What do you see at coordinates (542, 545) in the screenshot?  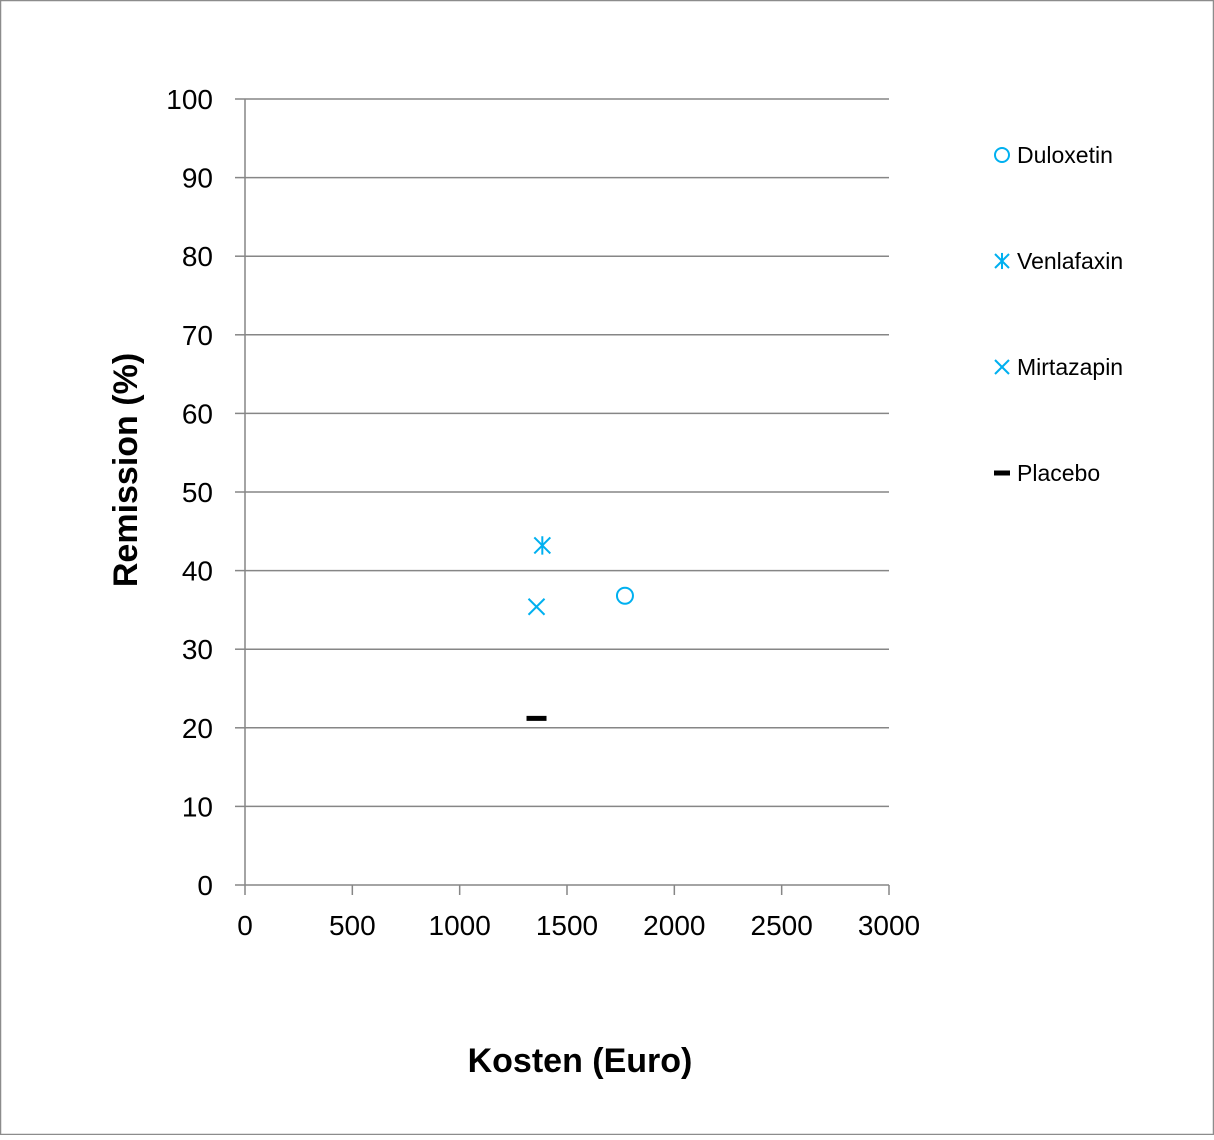 I see `point-venlafaxin` at bounding box center [542, 545].